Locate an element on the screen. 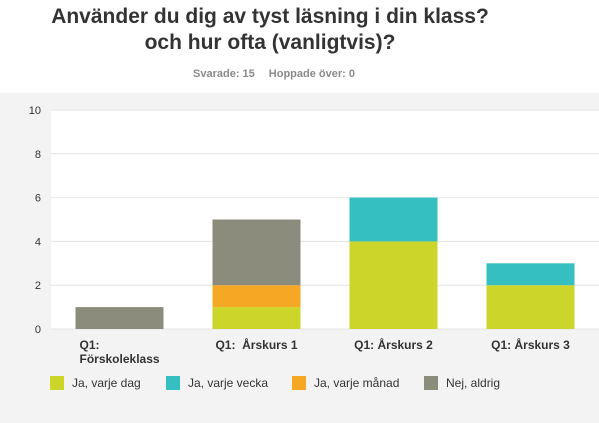  answered-count: Svarade: 15 is located at coordinates (224, 74).